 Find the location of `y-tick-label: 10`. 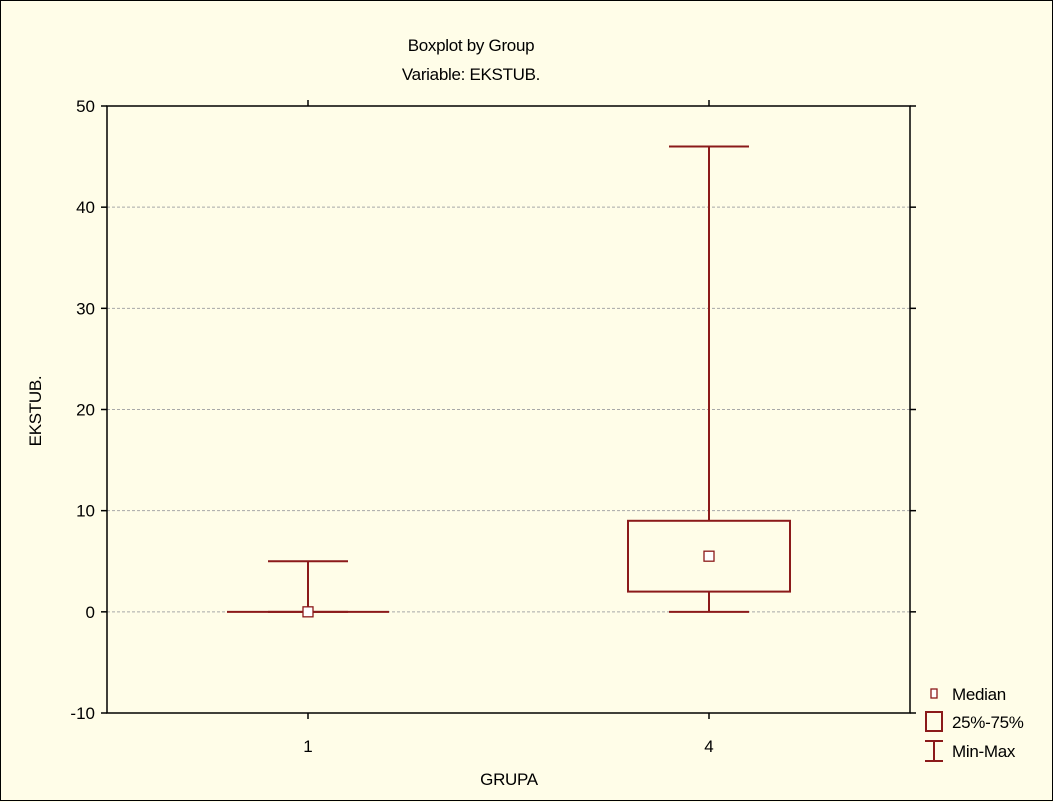

y-tick-label: 10 is located at coordinates (85, 511).